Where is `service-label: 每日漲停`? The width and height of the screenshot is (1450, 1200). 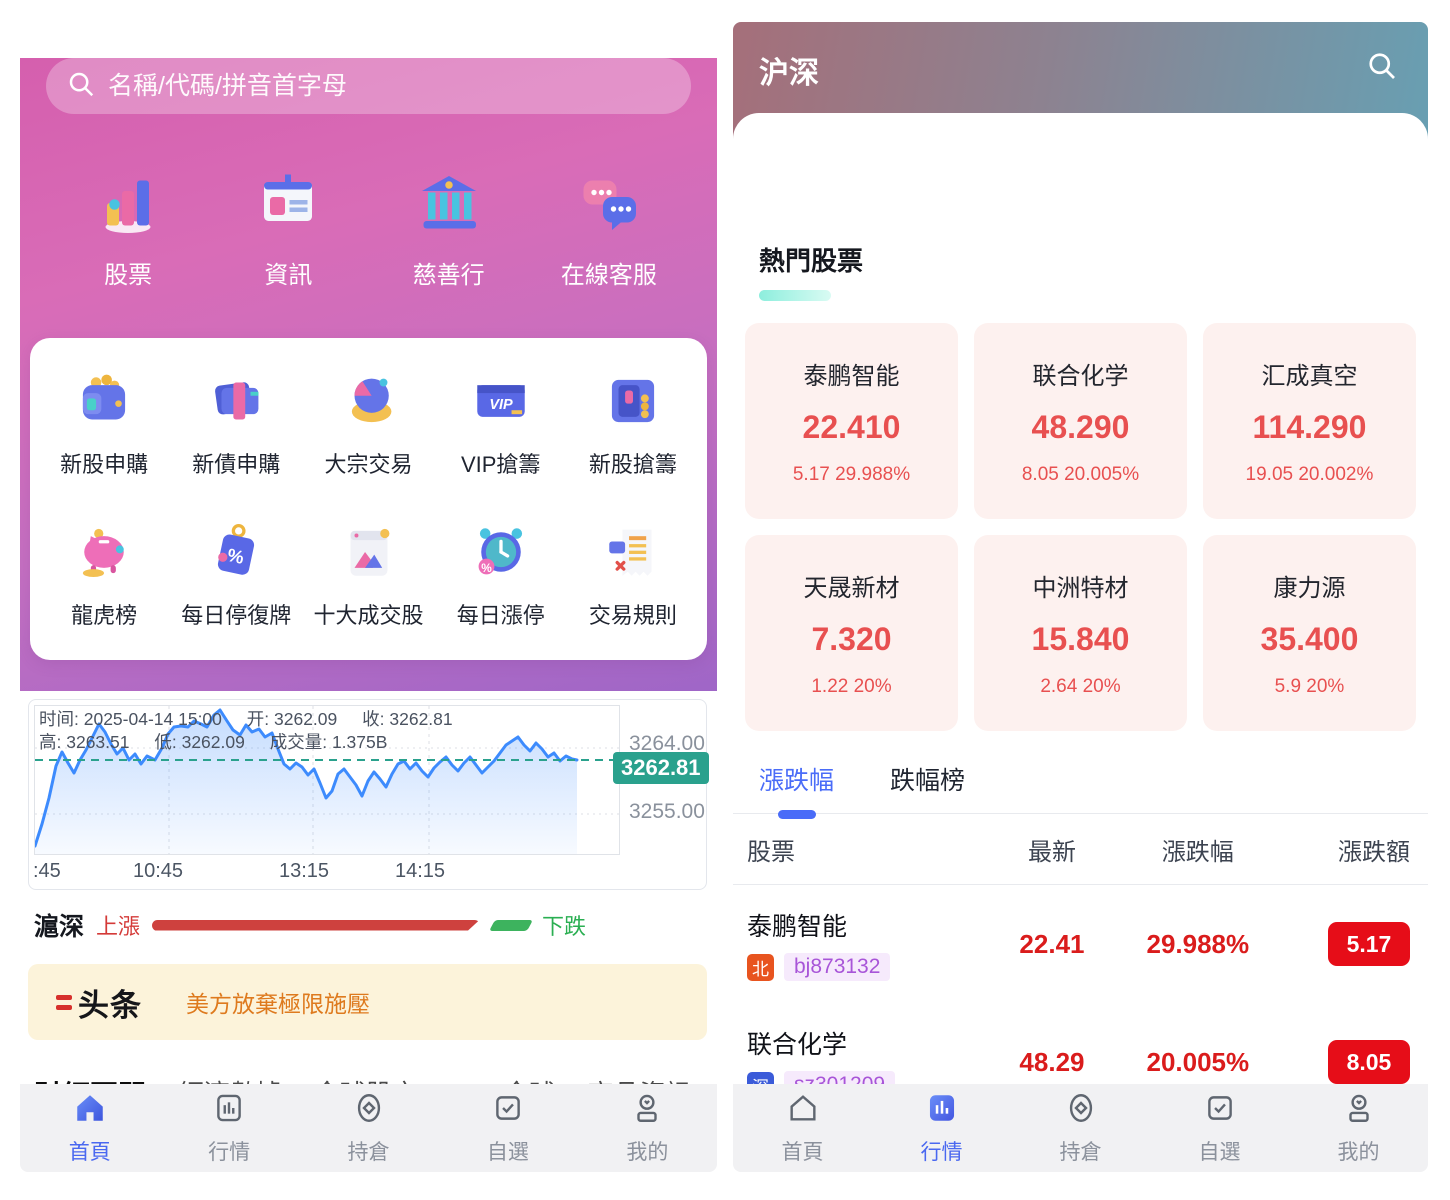
service-label: 每日漲停 is located at coordinates (500, 615).